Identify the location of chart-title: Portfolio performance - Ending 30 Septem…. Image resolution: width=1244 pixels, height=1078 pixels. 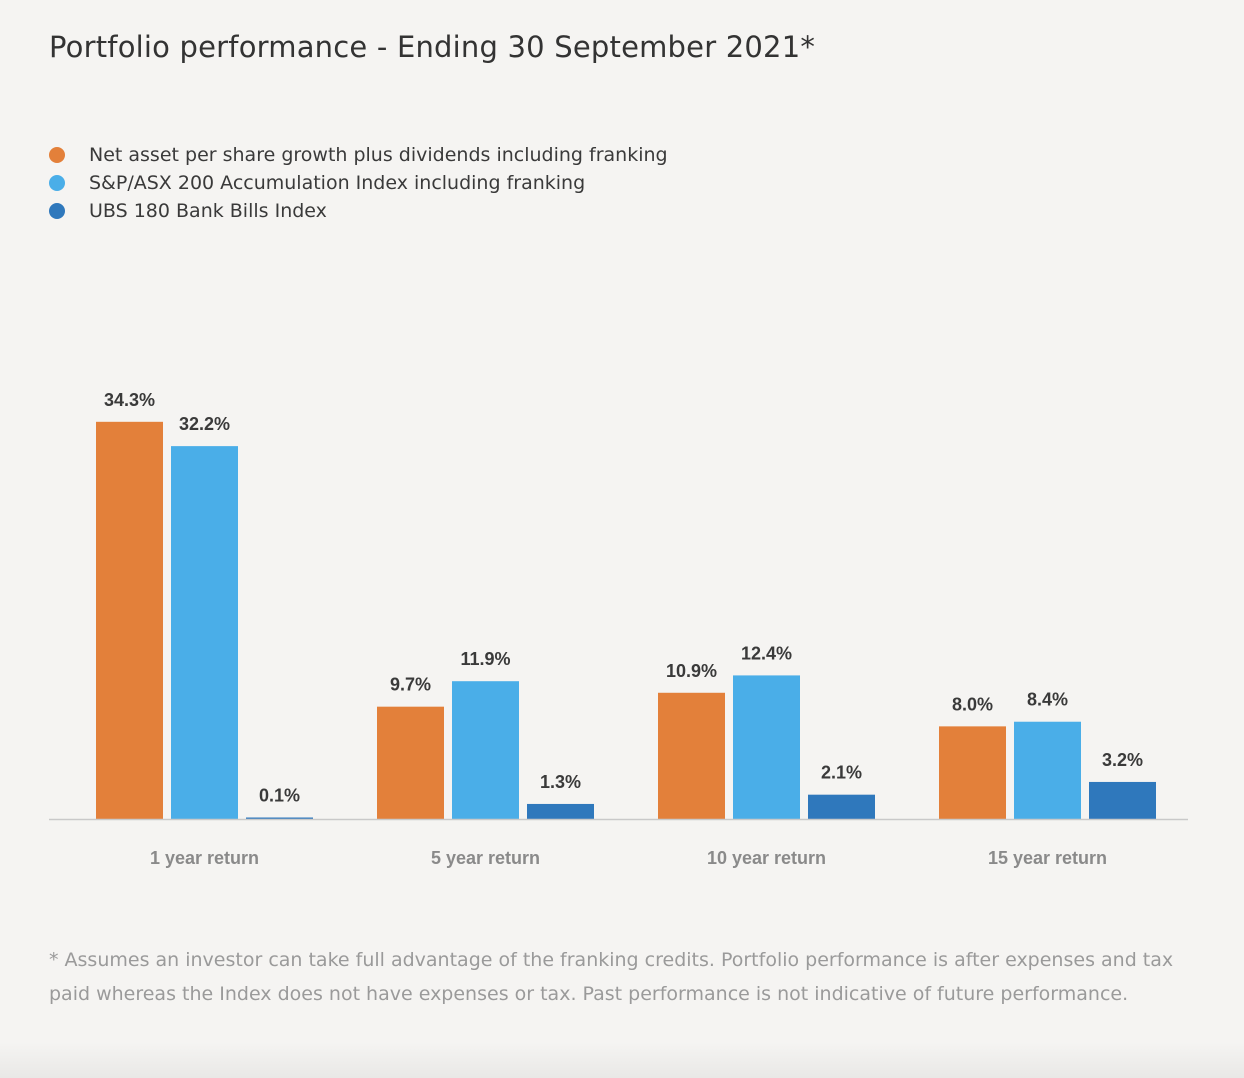
(432, 47).